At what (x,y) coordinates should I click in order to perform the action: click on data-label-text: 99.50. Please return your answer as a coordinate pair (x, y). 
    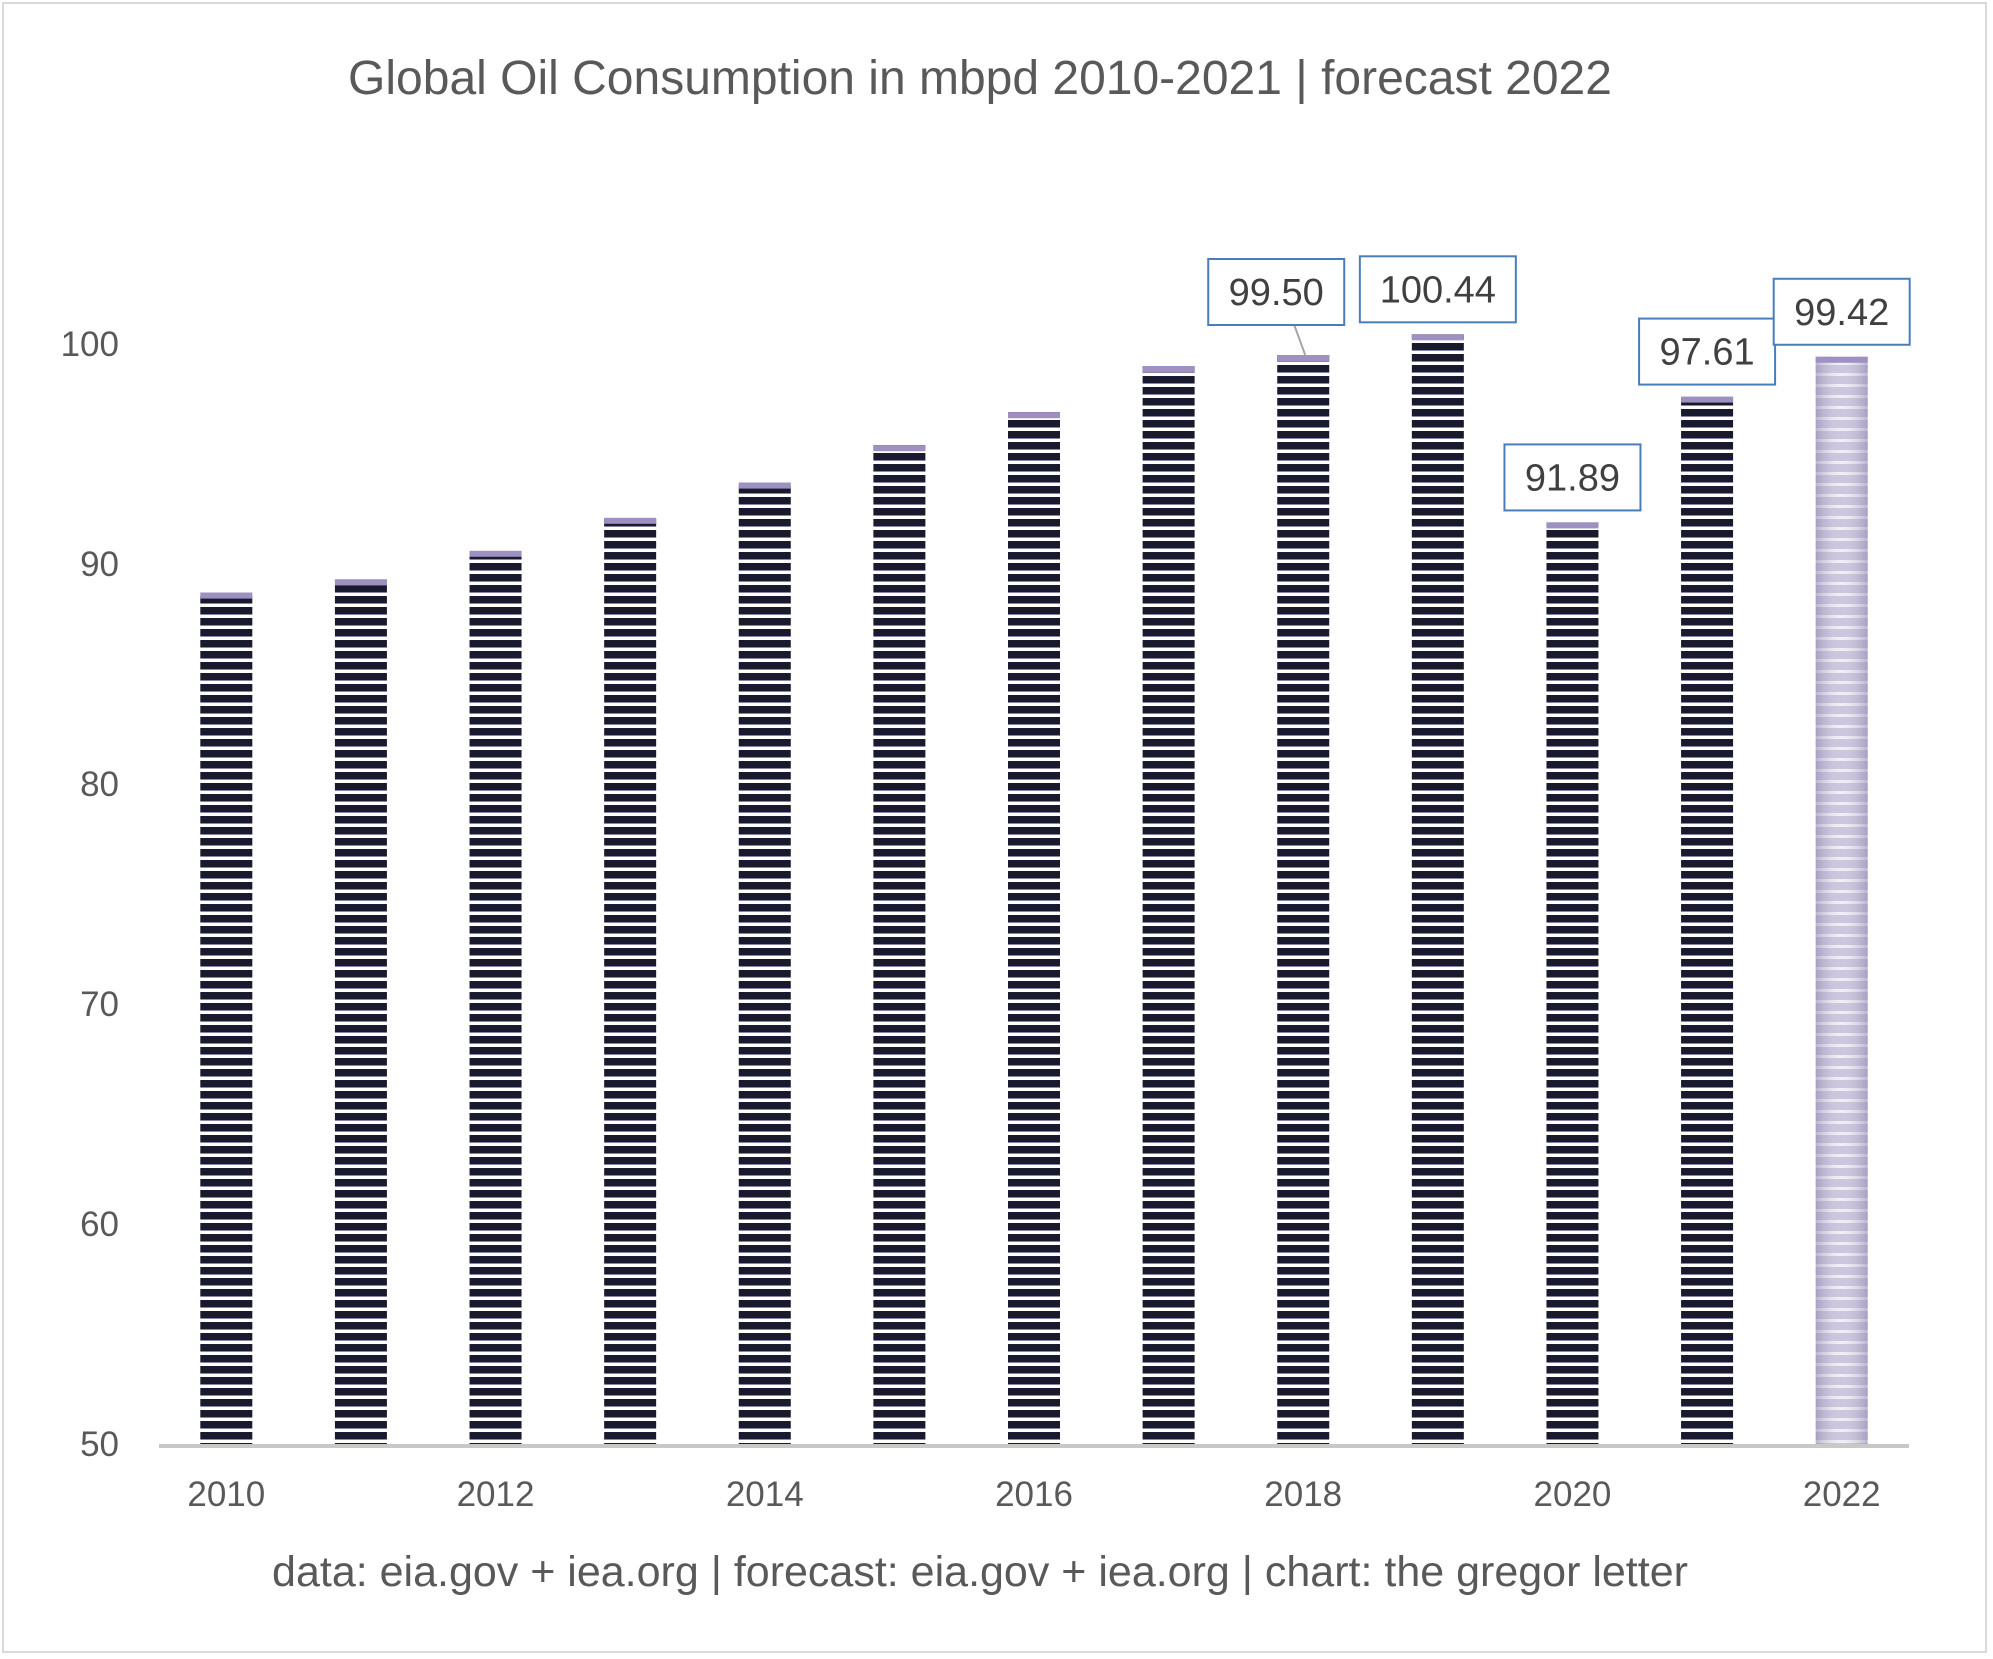
    Looking at the image, I should click on (1276, 293).